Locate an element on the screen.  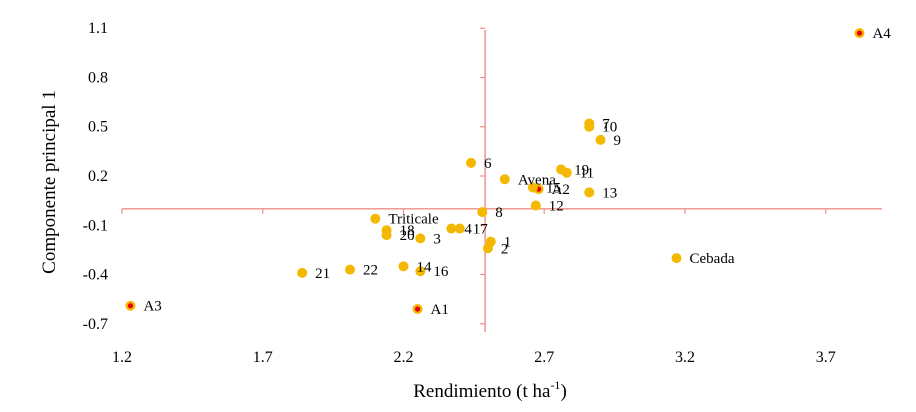
point-label: A2 is located at coordinates (561, 190).